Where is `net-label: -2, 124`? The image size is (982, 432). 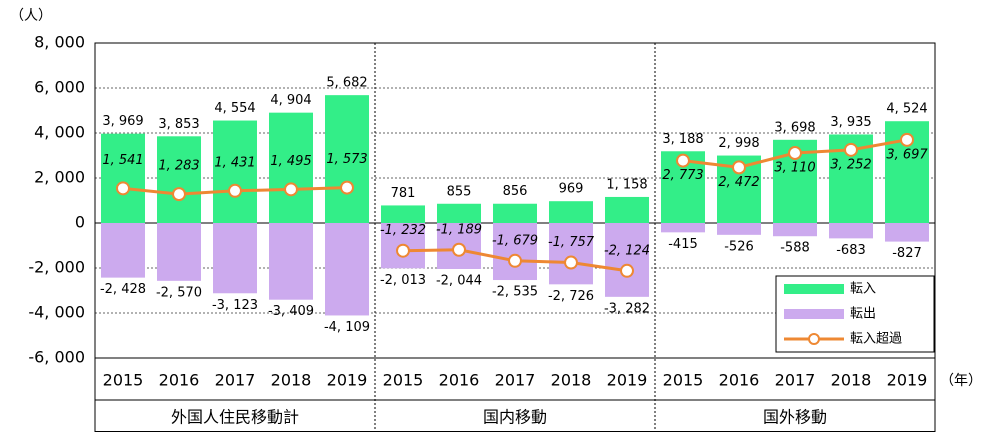 net-label: -2, 124 is located at coordinates (627, 250).